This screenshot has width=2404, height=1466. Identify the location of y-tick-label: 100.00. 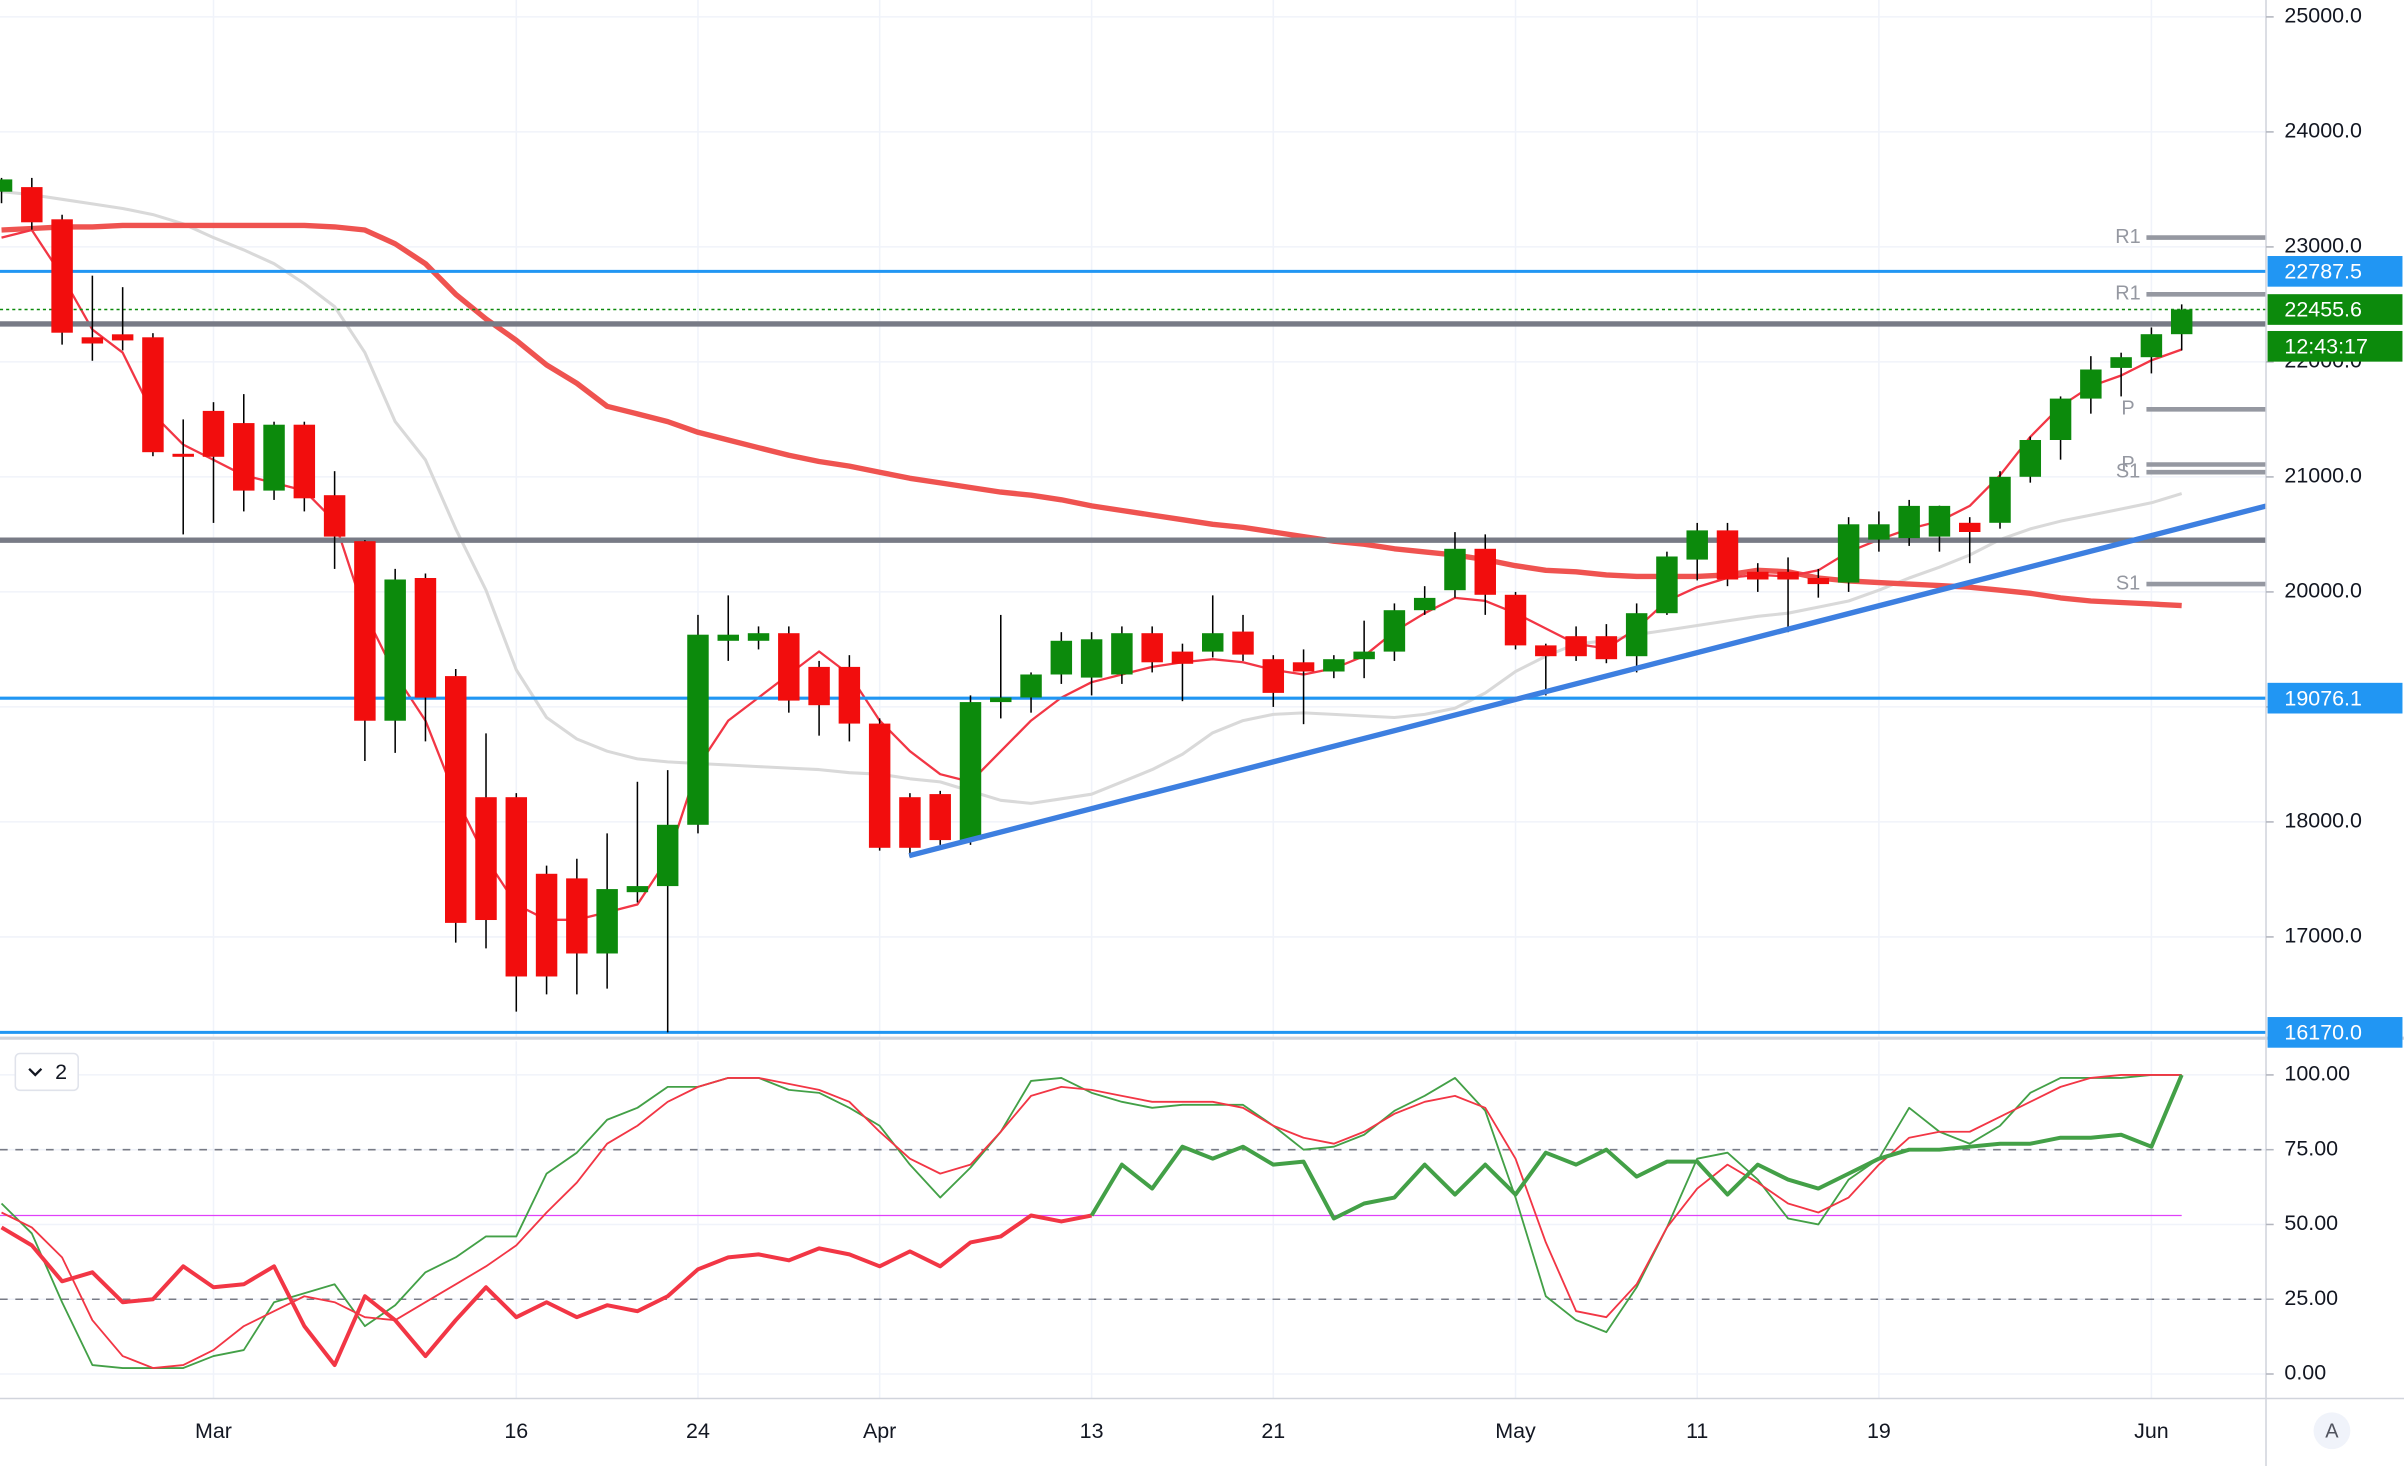
(2317, 1074).